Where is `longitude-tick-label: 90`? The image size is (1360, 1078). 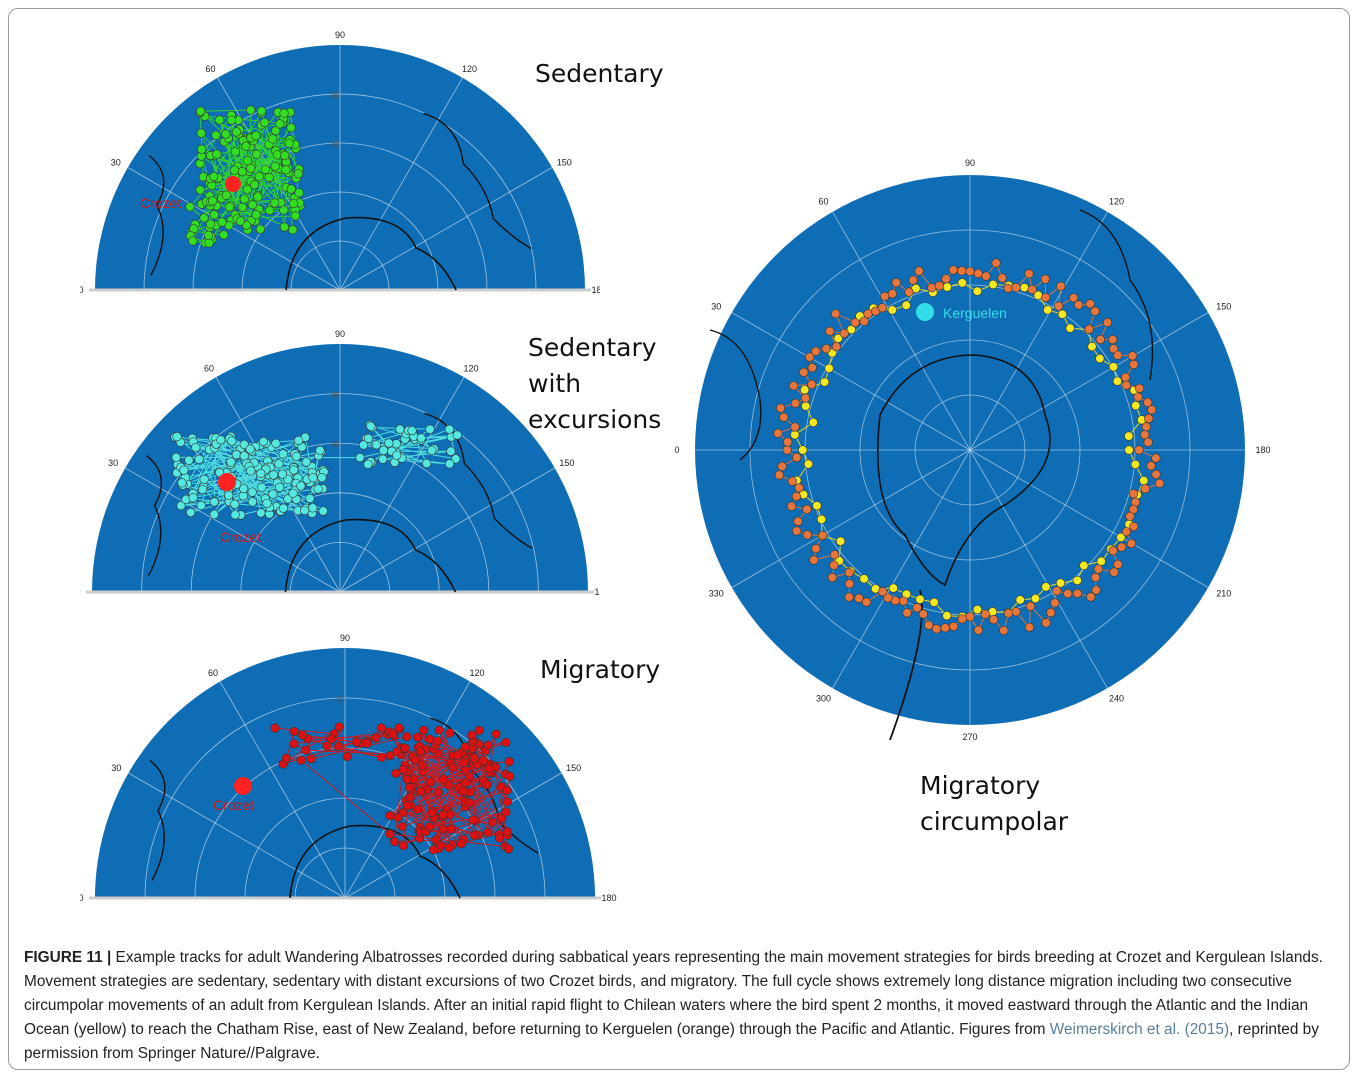 longitude-tick-label: 90 is located at coordinates (340, 35).